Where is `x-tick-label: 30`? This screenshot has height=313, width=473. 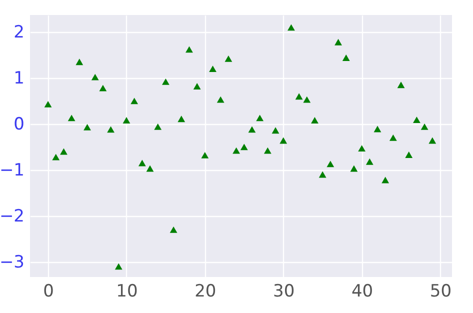 x-tick-label: 30 is located at coordinates (284, 292).